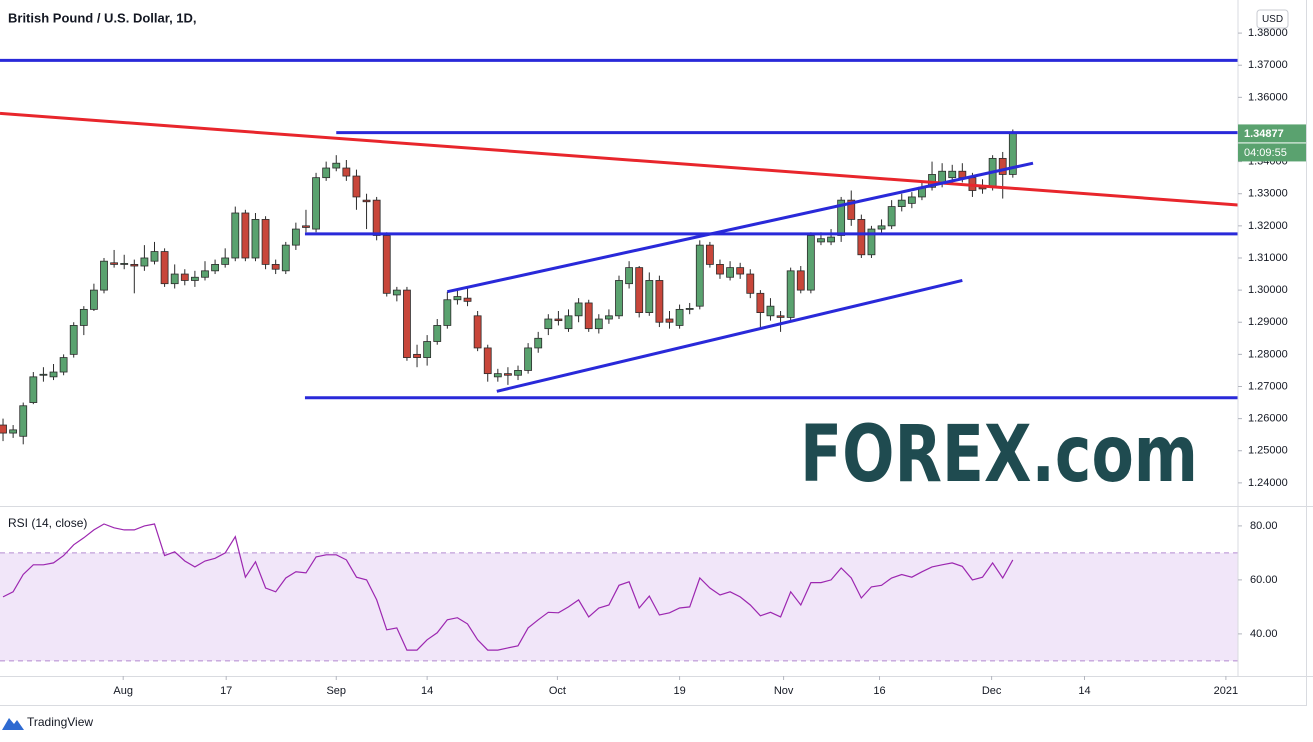 This screenshot has width=1313, height=742. Describe the element at coordinates (1268, 258) in the screenshot. I see `y-tick-label: 1.31000` at that location.